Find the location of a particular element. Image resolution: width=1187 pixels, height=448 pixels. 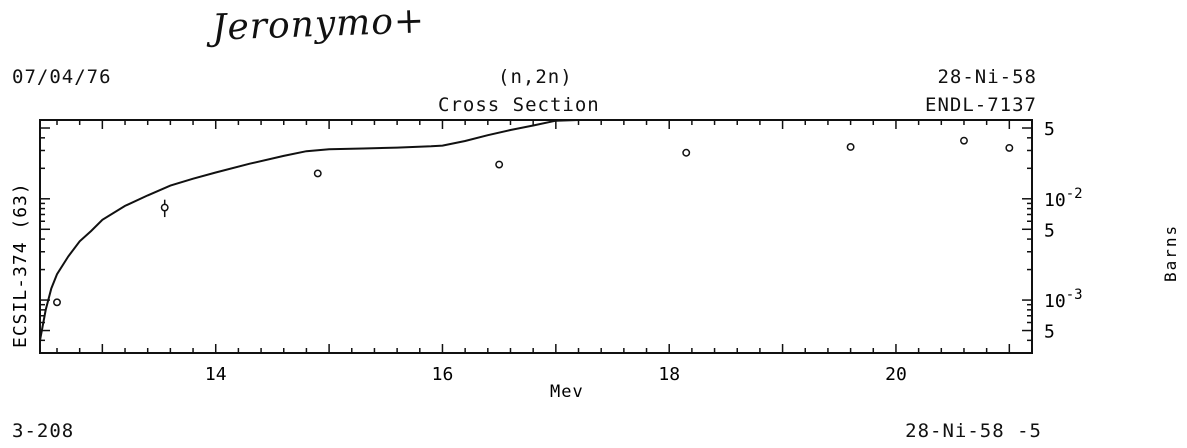

left-axis-annotation: ECSIL-374 (63) is located at coordinates (20, 265).